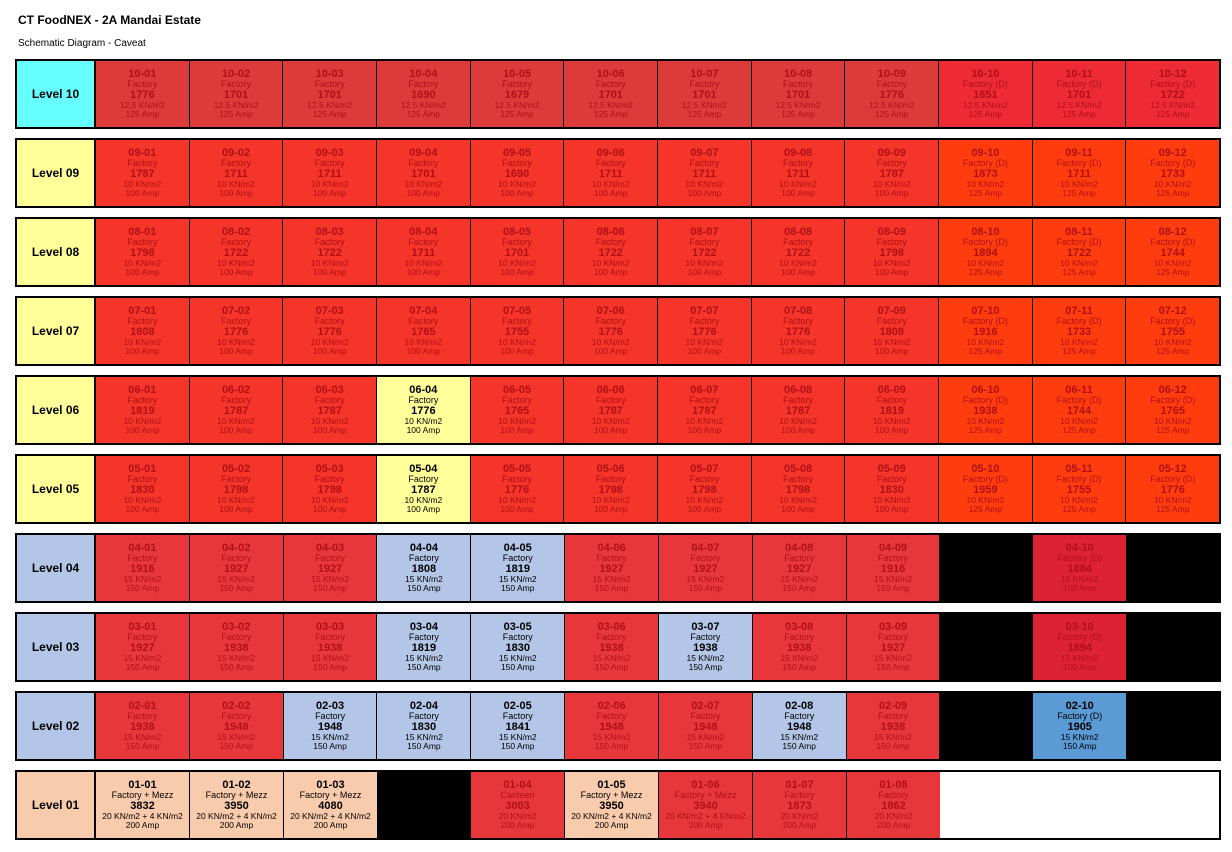  I want to click on unit-area: 1873, so click(799, 805).